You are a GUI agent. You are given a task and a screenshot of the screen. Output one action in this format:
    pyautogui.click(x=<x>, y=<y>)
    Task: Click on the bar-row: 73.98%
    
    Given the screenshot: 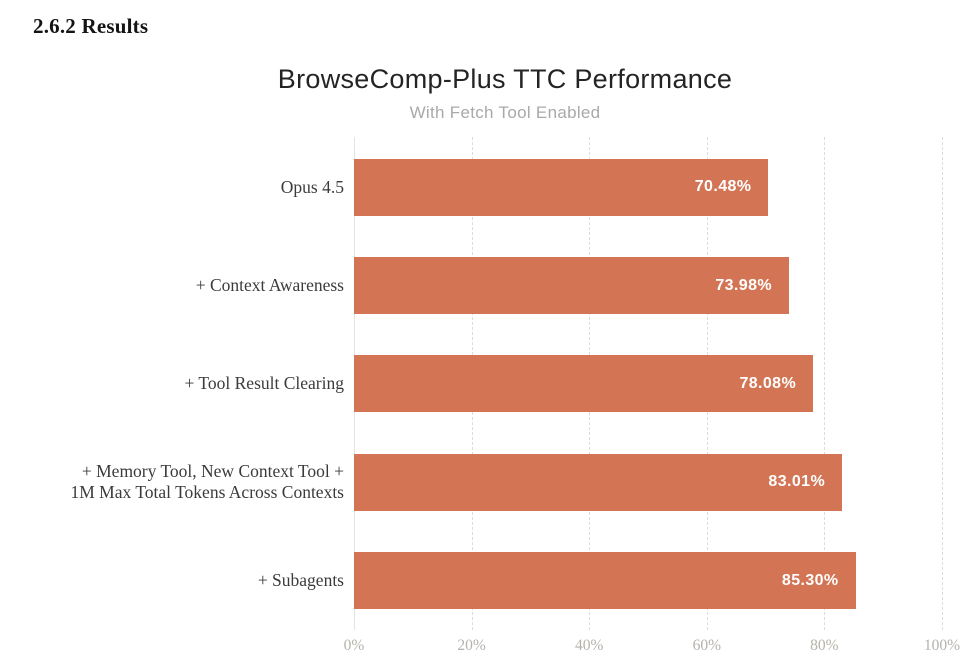 What is the action you would take?
    pyautogui.click(x=648, y=285)
    